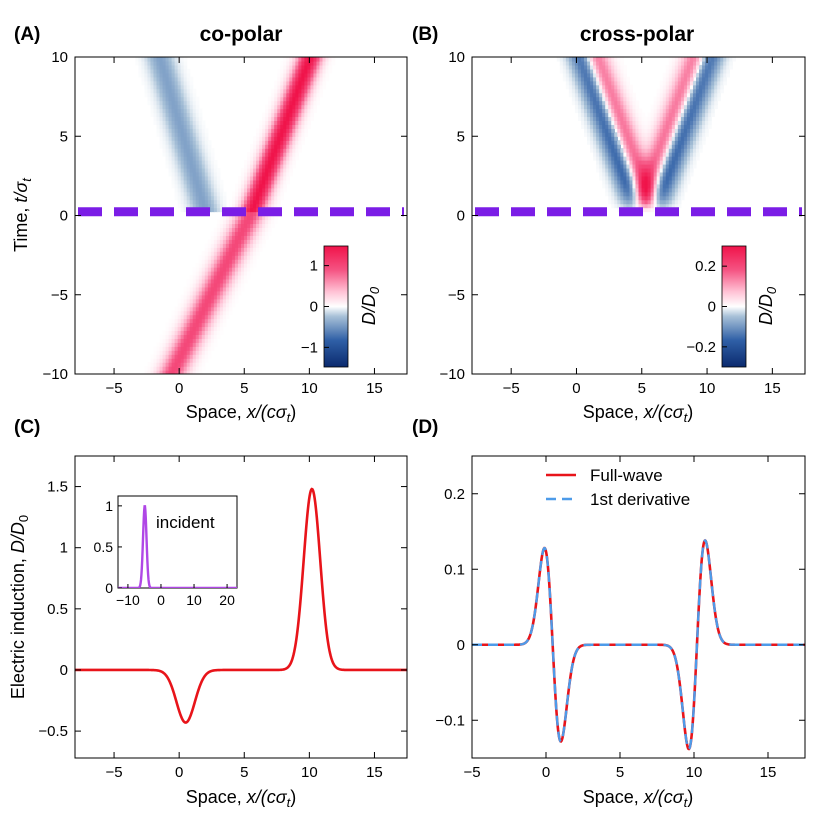 This screenshot has height=830, width=830. Describe the element at coordinates (461, 136) in the screenshot. I see `y-tick-label: 5` at that location.